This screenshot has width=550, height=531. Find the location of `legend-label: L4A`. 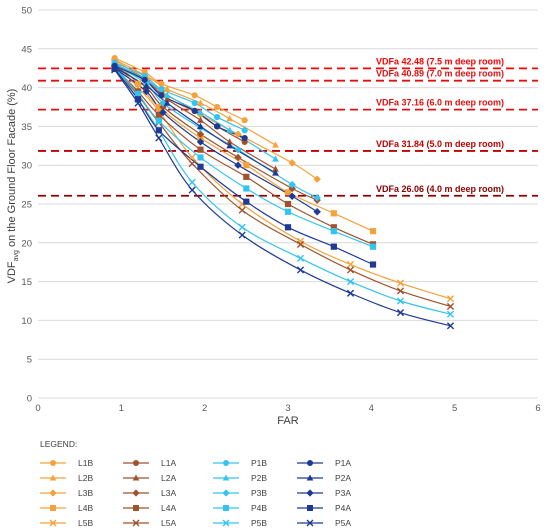

legend-label: L4A is located at coordinates (168, 508).